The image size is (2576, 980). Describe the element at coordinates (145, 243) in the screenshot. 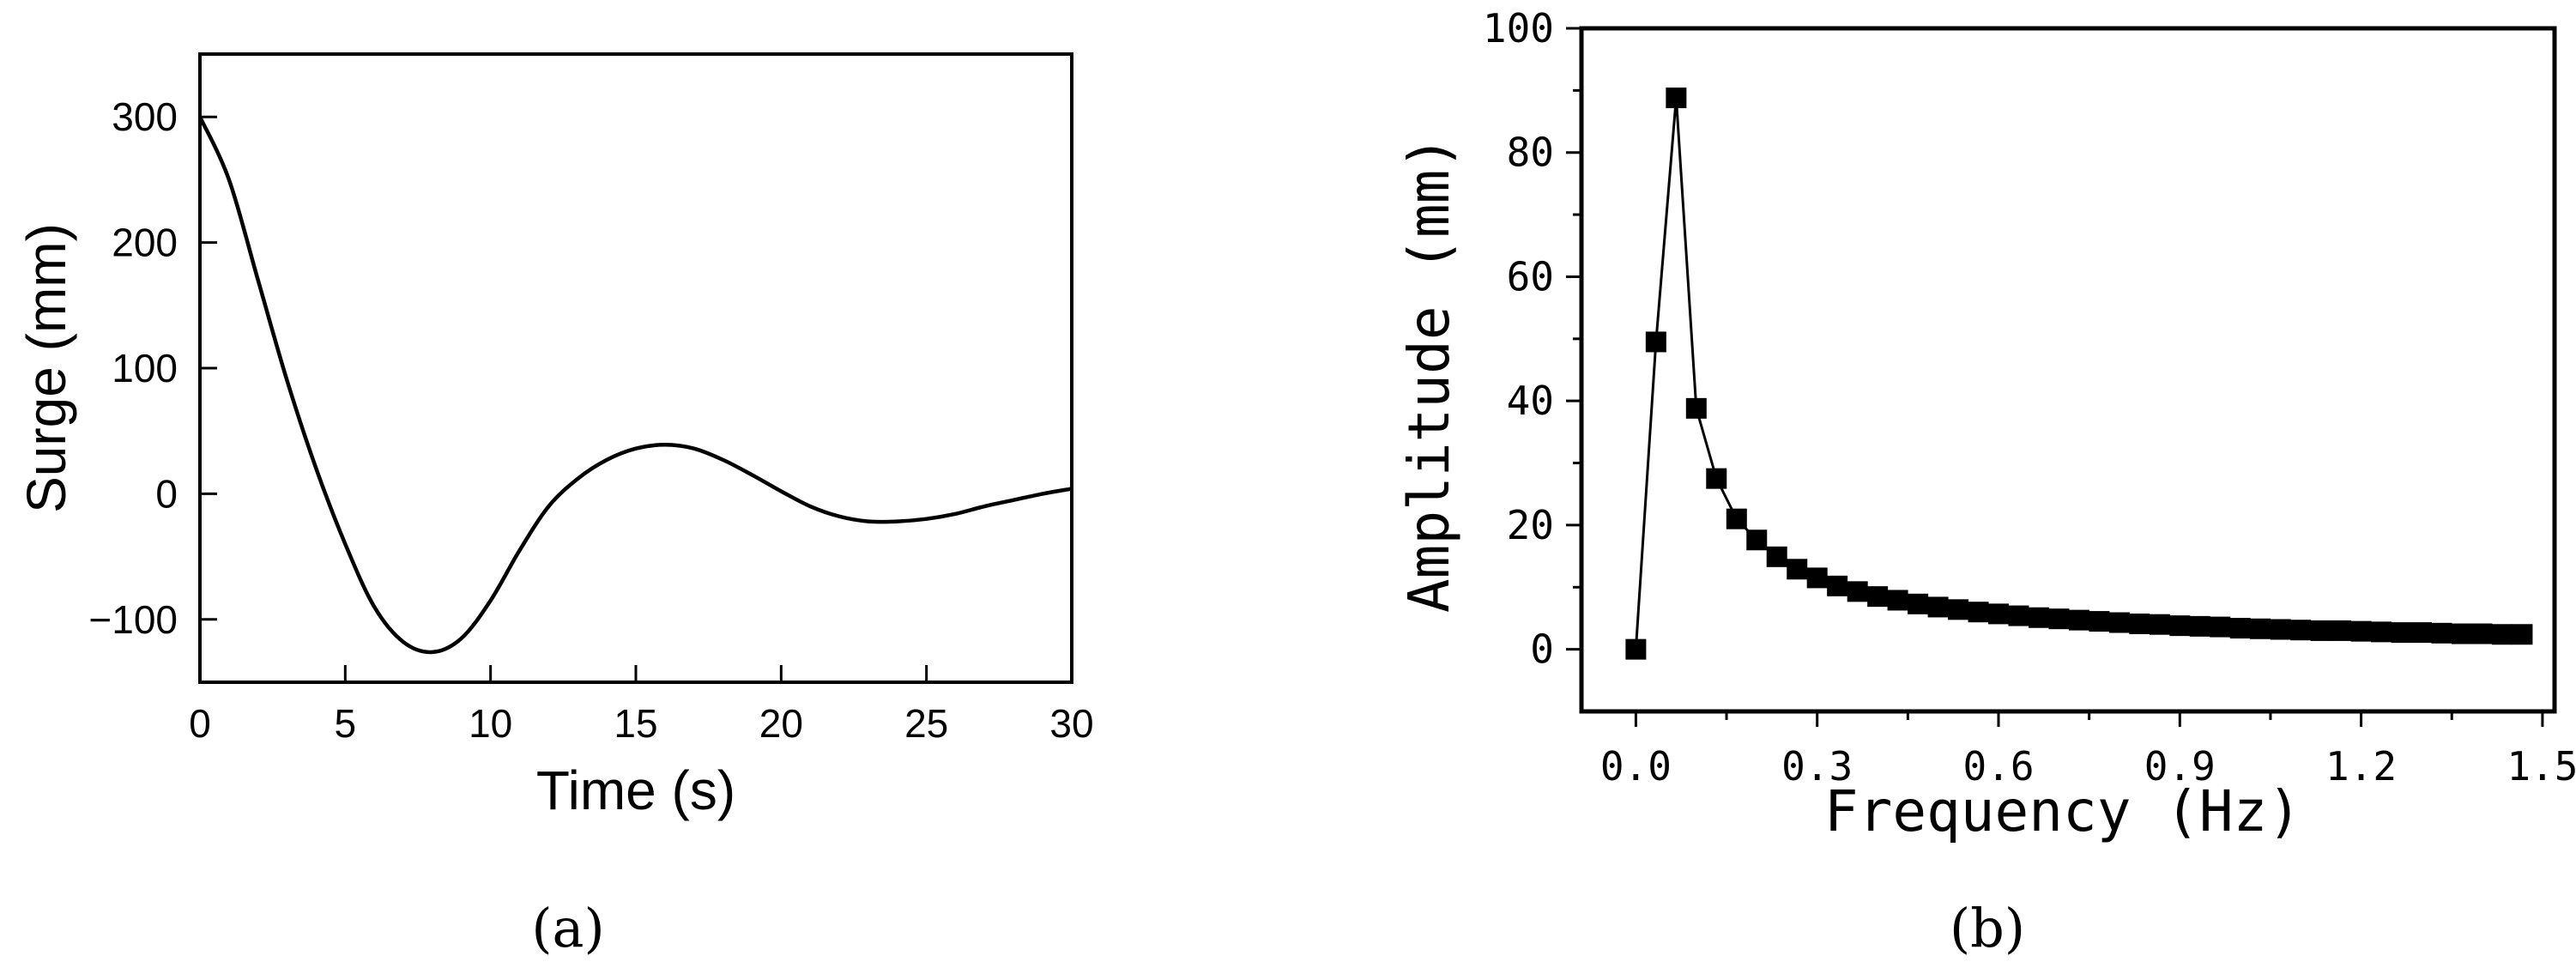

I see `y-tick-label-a: 200` at that location.